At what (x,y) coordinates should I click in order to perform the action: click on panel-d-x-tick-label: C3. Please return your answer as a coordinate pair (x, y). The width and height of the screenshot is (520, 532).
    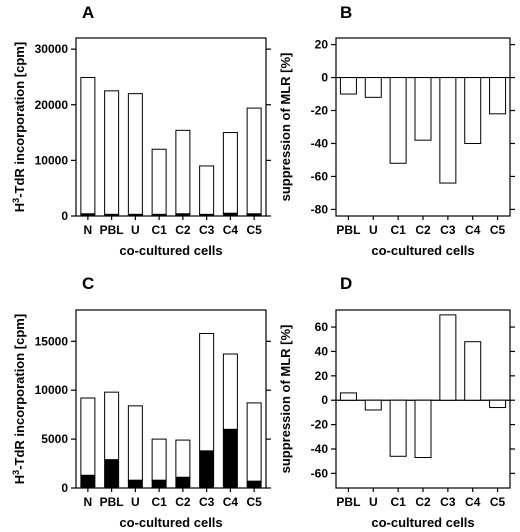
    Looking at the image, I should click on (448, 502).